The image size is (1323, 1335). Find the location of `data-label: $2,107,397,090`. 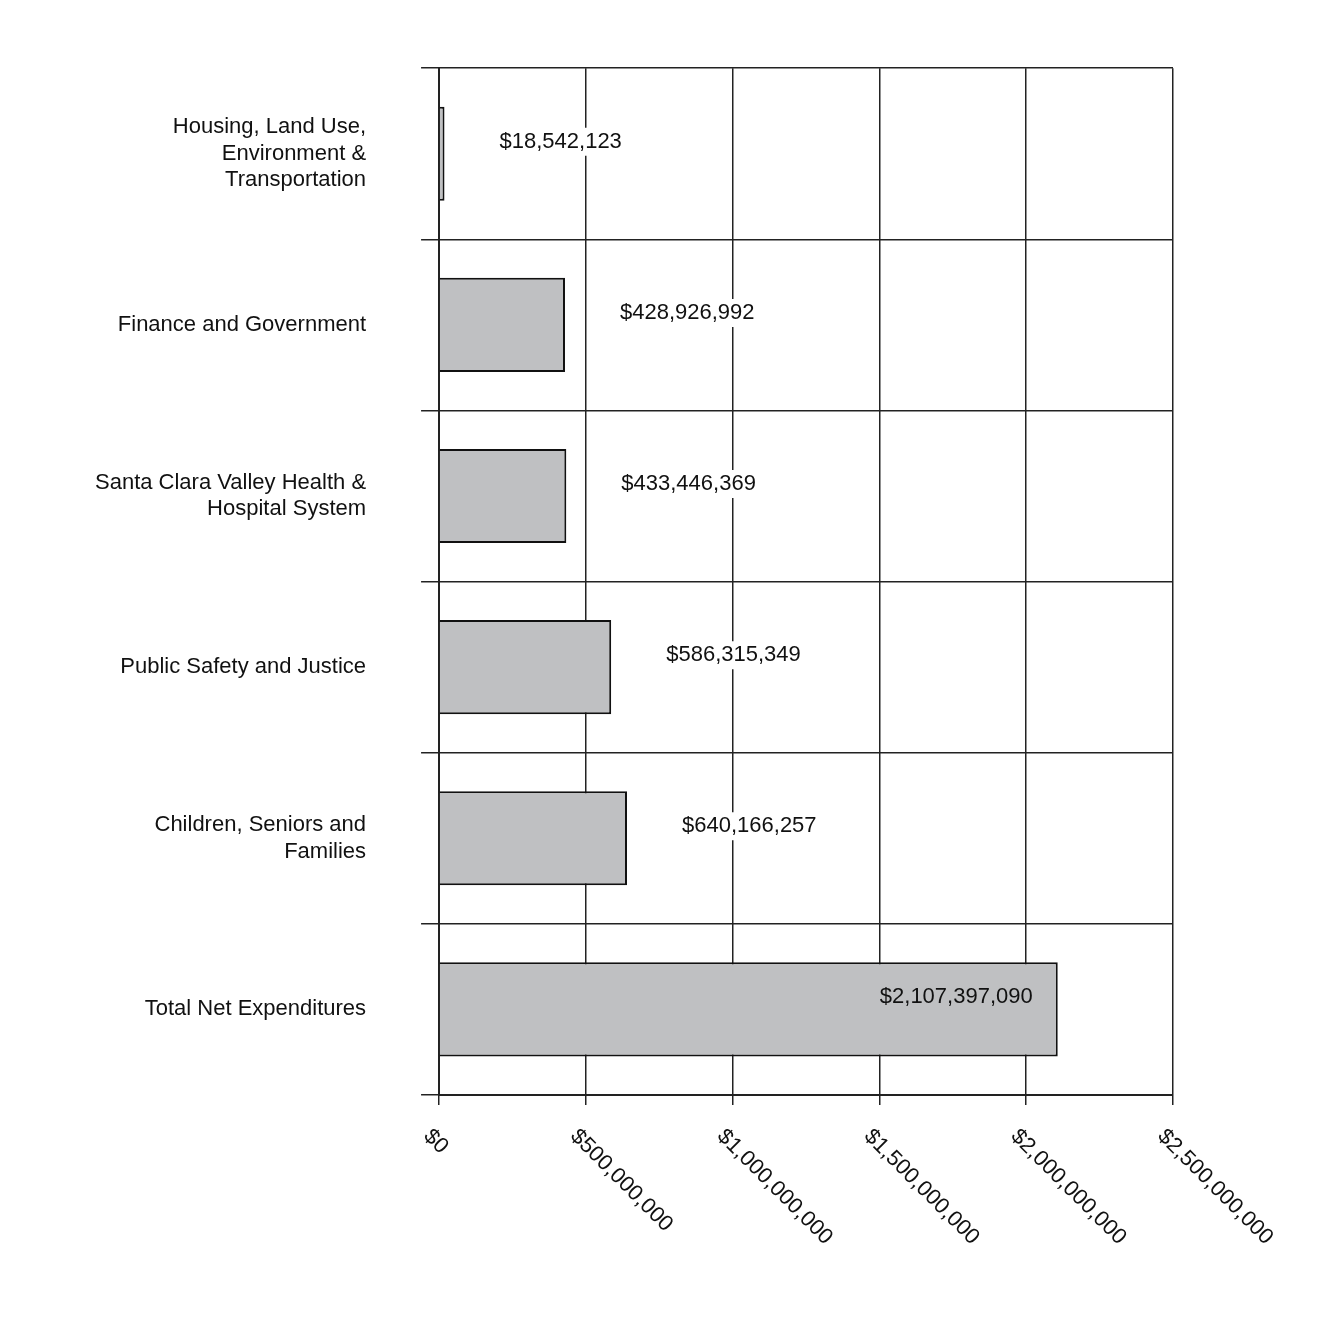

data-label: $2,107,397,090 is located at coordinates (956, 996).